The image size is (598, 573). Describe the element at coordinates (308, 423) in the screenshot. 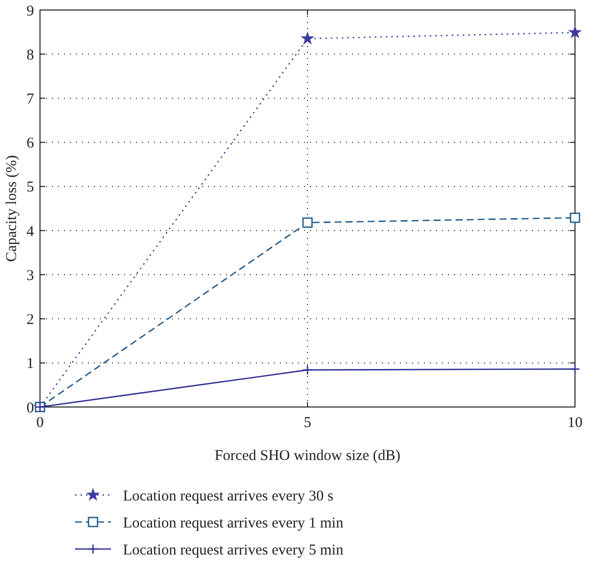

I see `x-tick-label: 5` at that location.